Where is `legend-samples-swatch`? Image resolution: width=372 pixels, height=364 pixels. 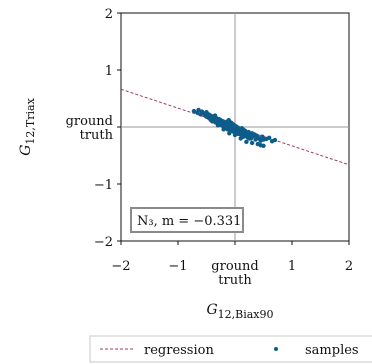
legend-samples-swatch is located at coordinates (276, 349).